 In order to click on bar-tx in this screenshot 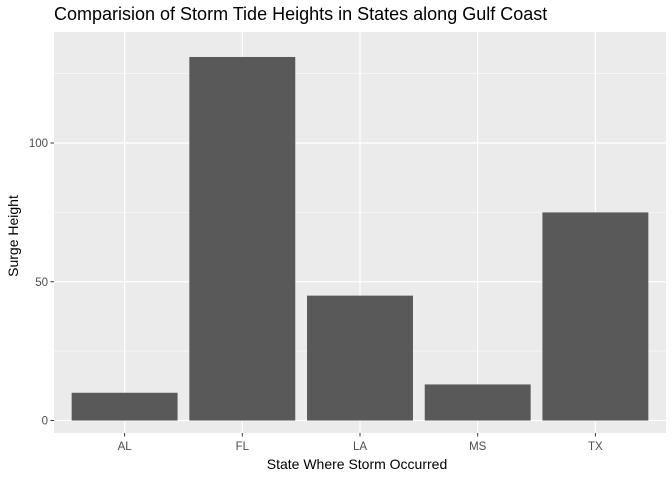, I will do `click(595, 316)`.